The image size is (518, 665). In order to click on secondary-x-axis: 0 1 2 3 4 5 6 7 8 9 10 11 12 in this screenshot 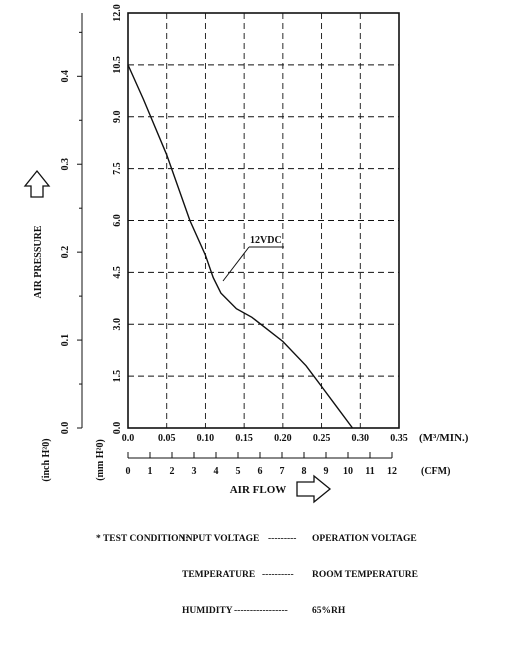, I will do `click(261, 464)`.